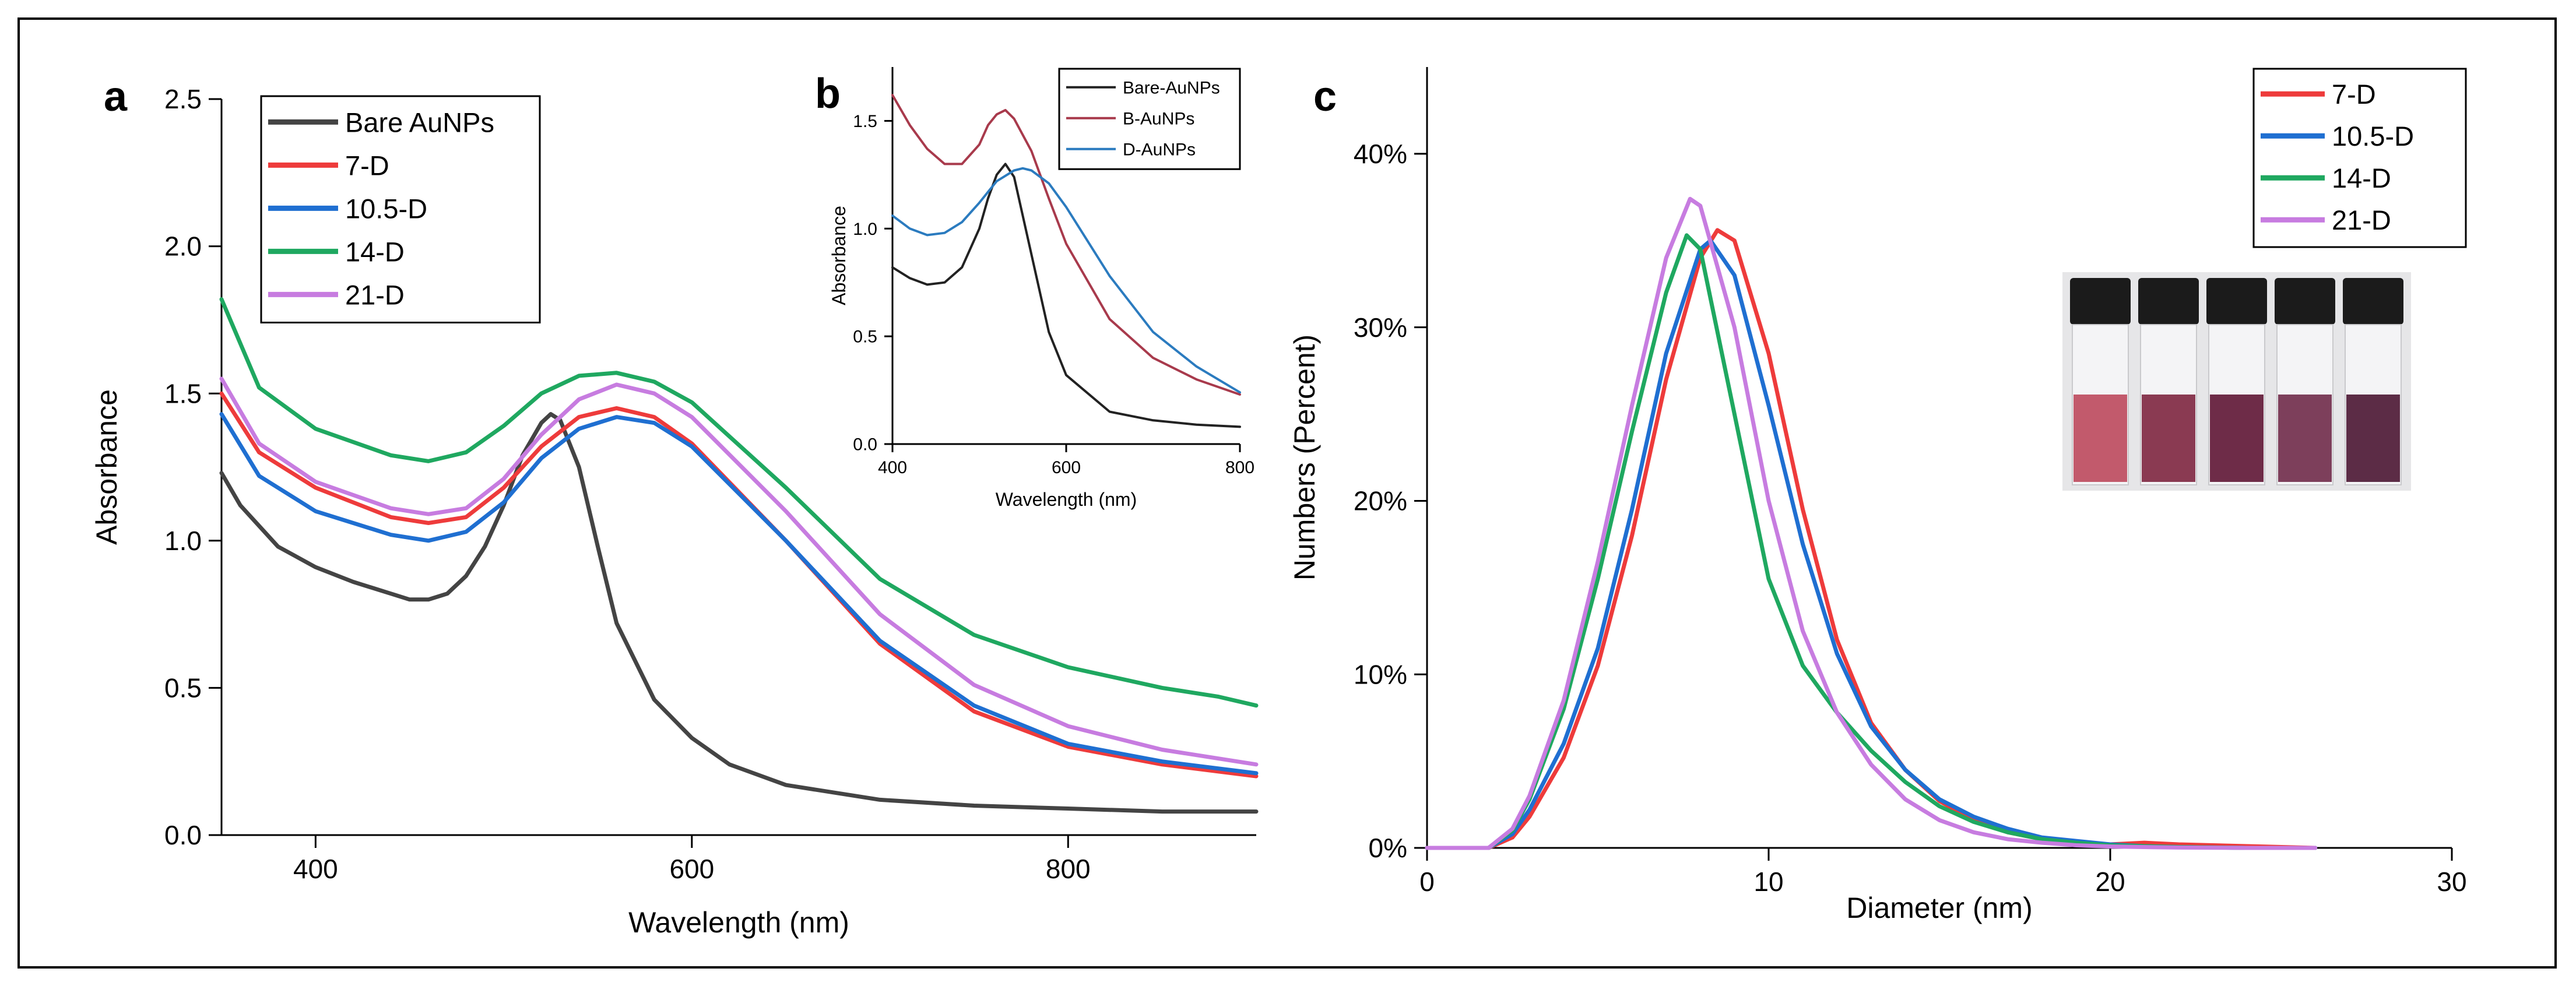  Describe the element at coordinates (1066, 280) in the screenshot. I see `series-line-d-aunps` at that location.